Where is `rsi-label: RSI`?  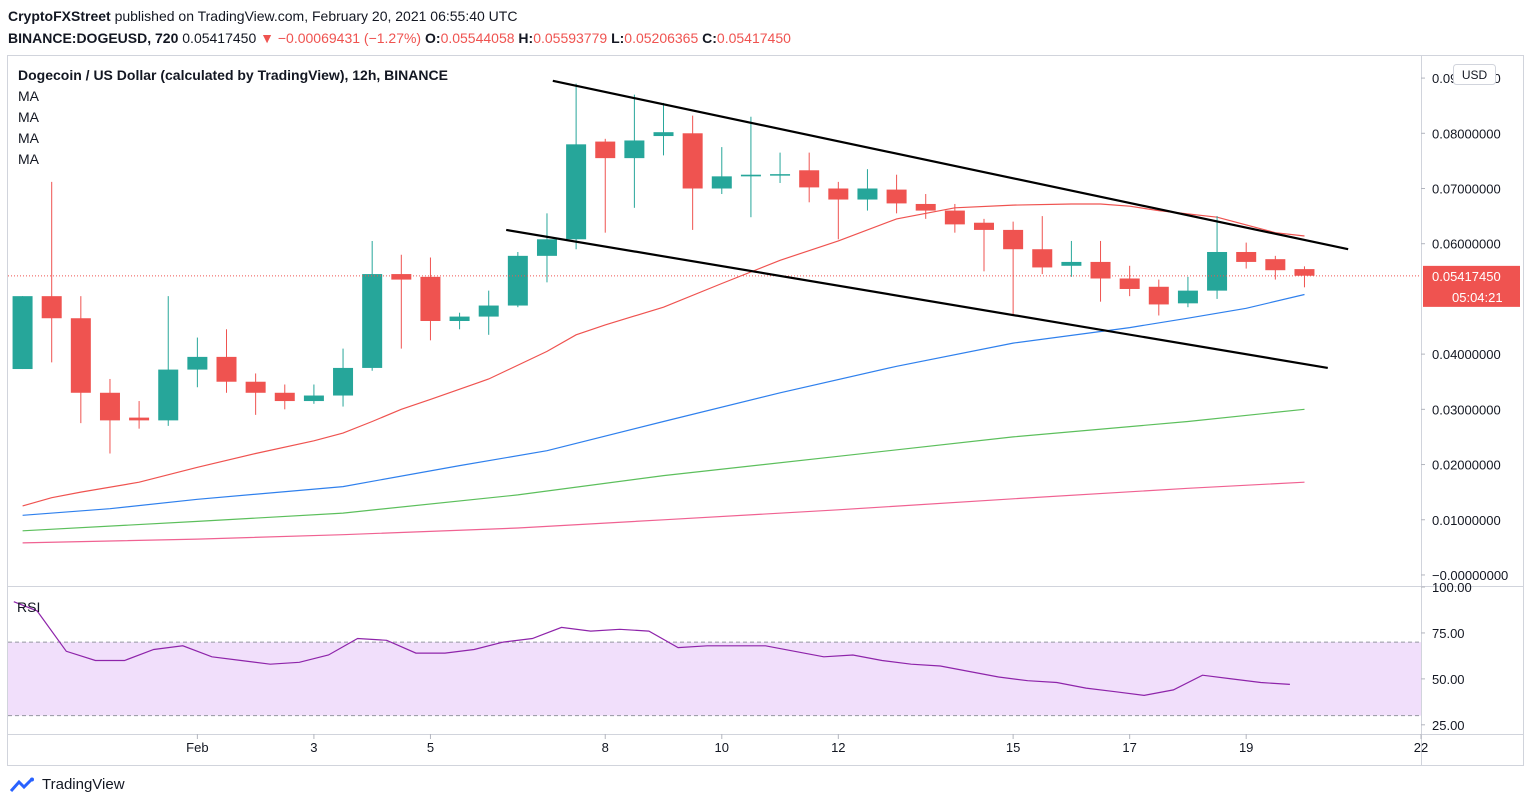 rsi-label: RSI is located at coordinates (28, 607).